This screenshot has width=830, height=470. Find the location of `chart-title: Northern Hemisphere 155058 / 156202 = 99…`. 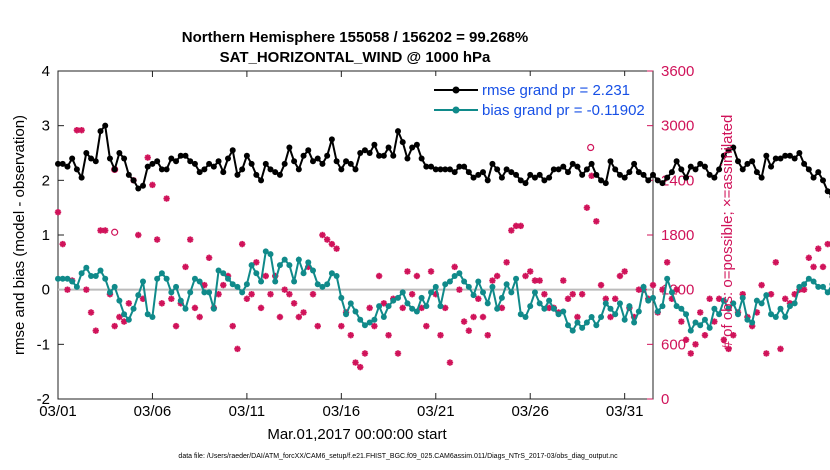

chart-title: Northern Hemisphere 155058 / 156202 = 99… is located at coordinates (355, 37).